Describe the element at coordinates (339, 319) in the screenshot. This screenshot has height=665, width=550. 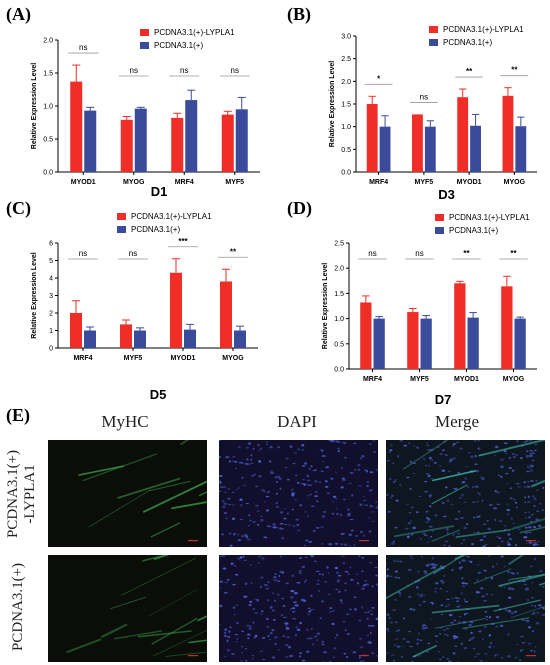
I see `y-tick-label: 1.0` at that location.